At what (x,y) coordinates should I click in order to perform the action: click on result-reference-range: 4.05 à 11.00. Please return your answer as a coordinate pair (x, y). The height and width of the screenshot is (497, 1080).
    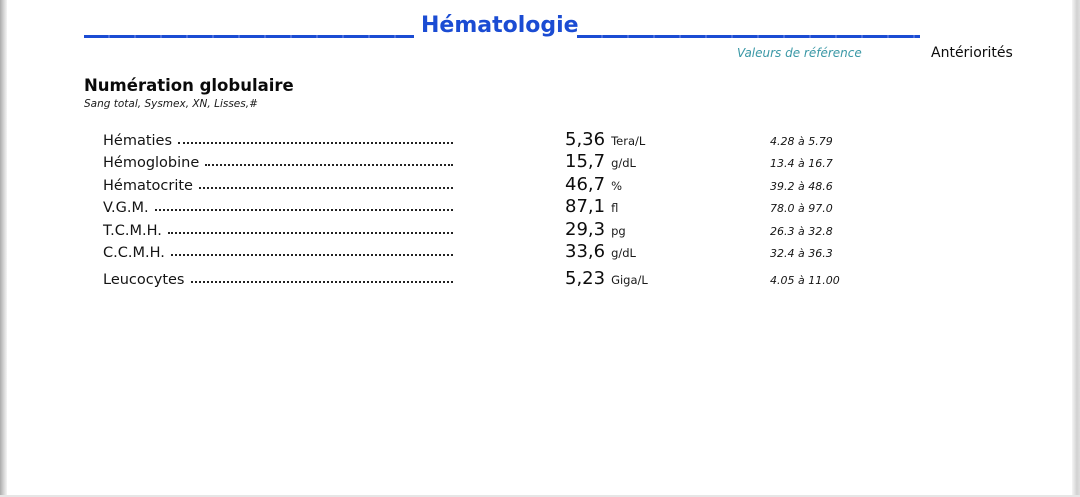
    Looking at the image, I should click on (805, 281).